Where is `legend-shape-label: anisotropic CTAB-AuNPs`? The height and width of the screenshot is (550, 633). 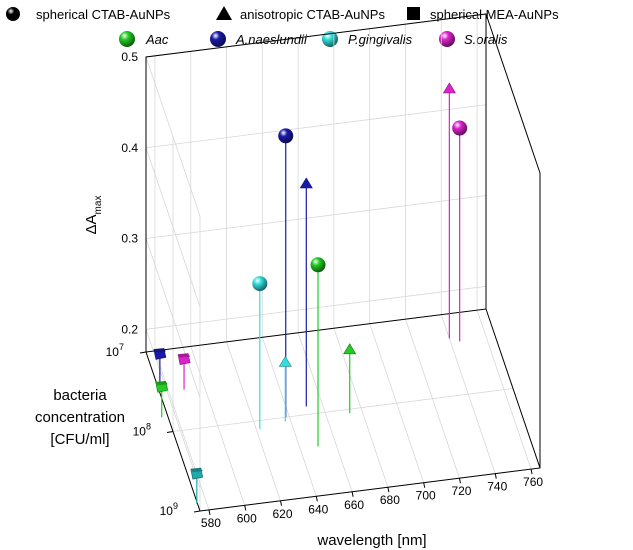 legend-shape-label: anisotropic CTAB-AuNPs is located at coordinates (312, 14).